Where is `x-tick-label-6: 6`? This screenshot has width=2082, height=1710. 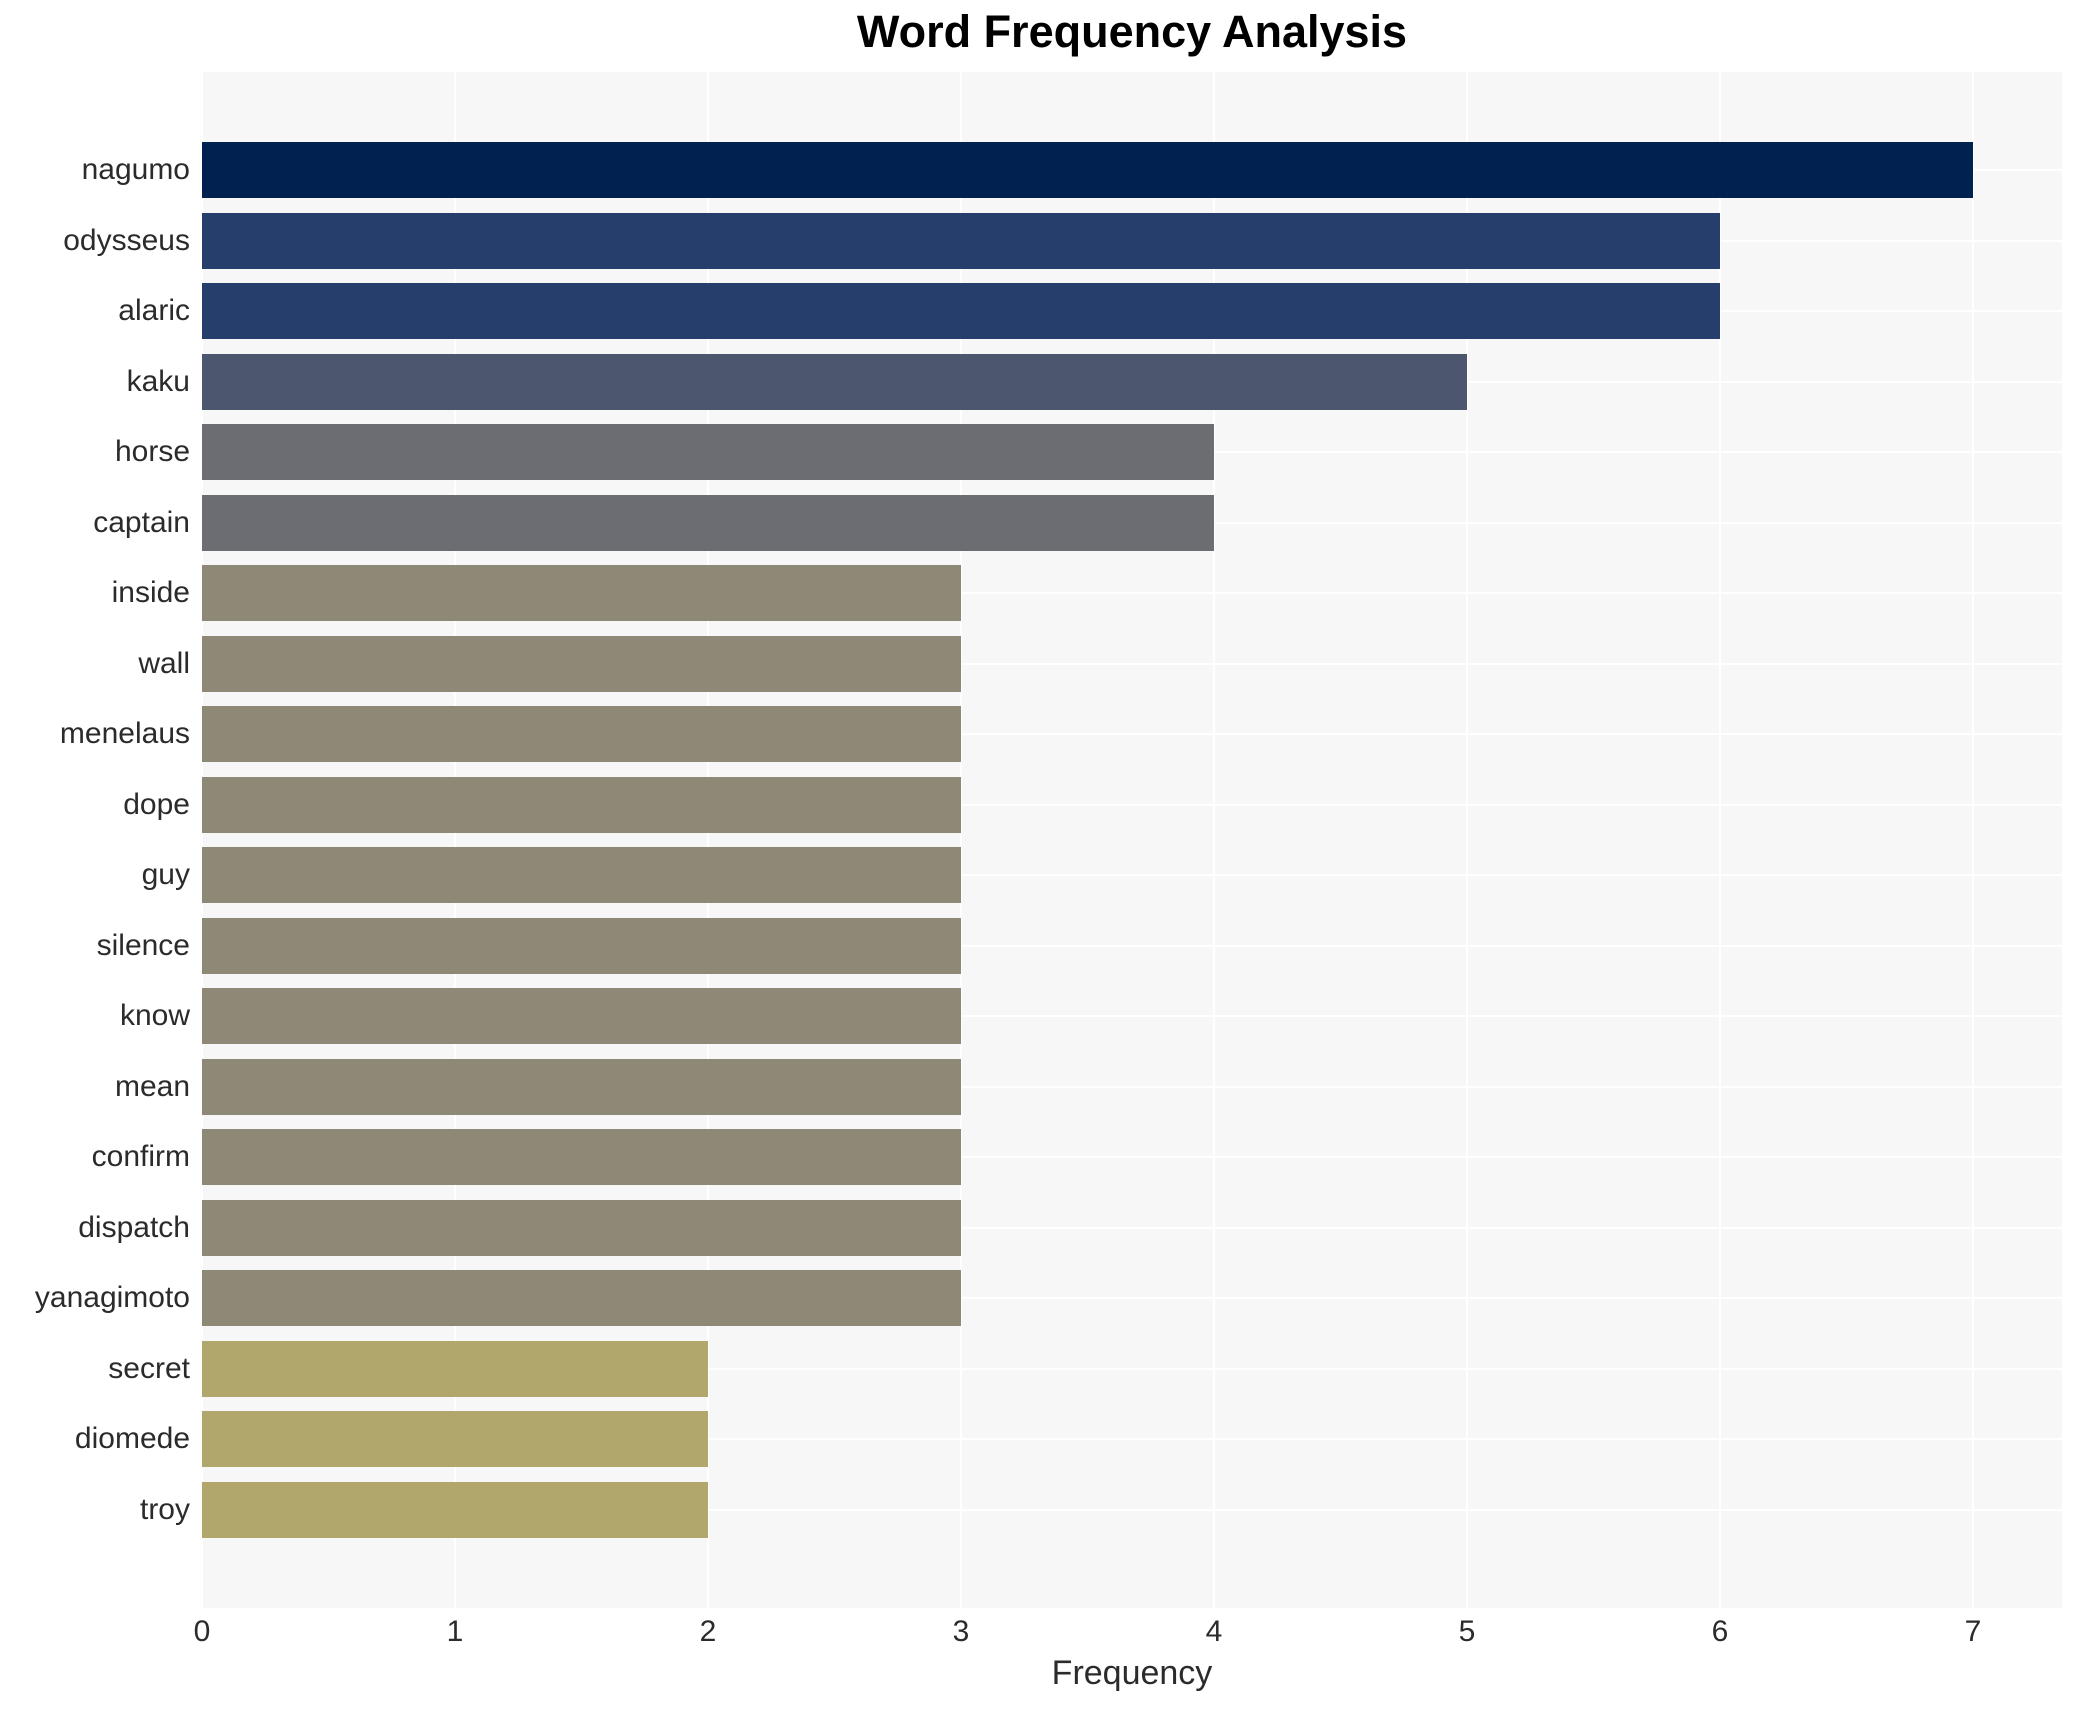 x-tick-label-6: 6 is located at coordinates (1720, 1631).